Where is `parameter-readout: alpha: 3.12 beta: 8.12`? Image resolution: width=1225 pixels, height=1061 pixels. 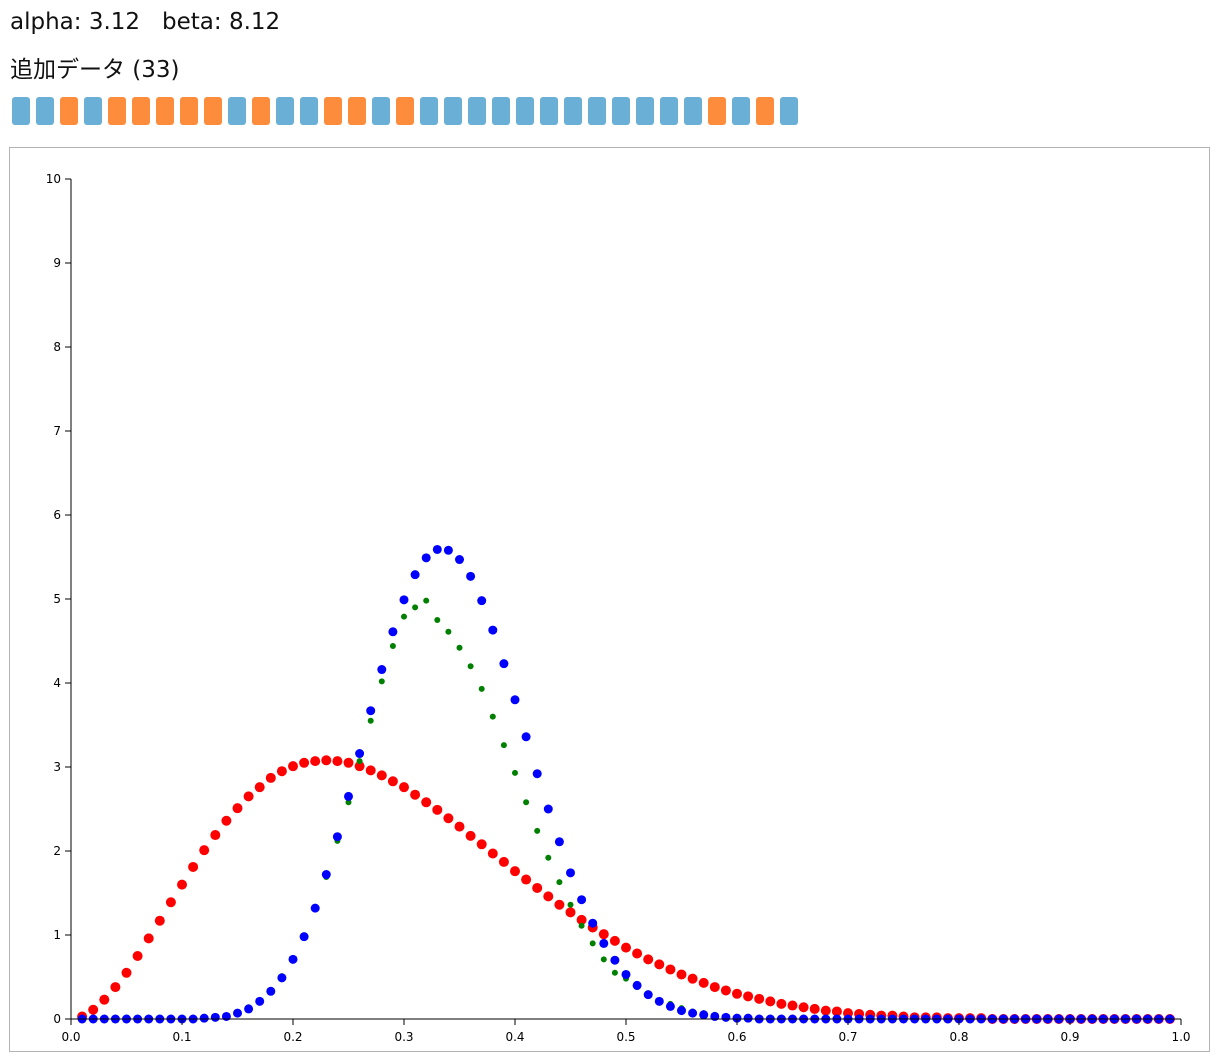 parameter-readout: alpha: 3.12 beta: 8.12 is located at coordinates (145, 22).